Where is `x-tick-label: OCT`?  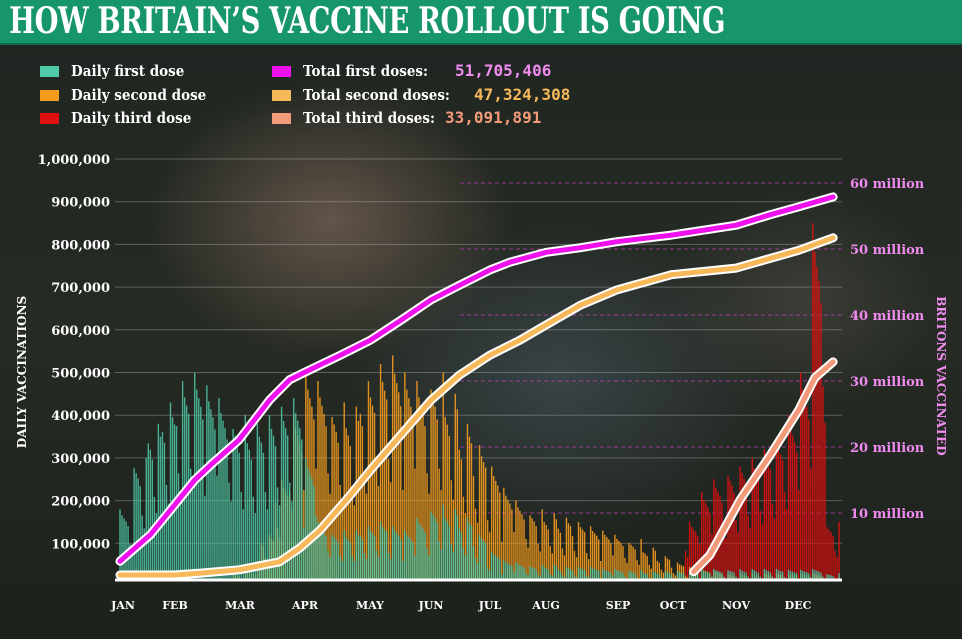 x-tick-label: OCT is located at coordinates (673, 605).